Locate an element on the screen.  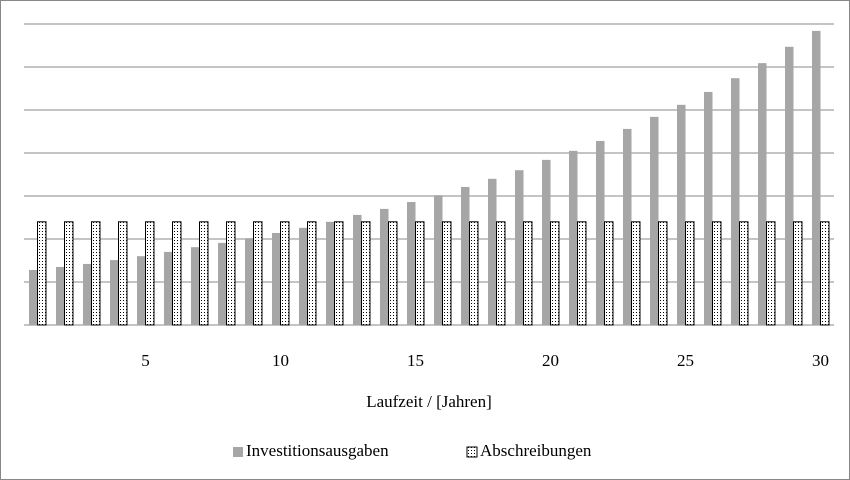
legend-label: Abschreibungen is located at coordinates (536, 450).